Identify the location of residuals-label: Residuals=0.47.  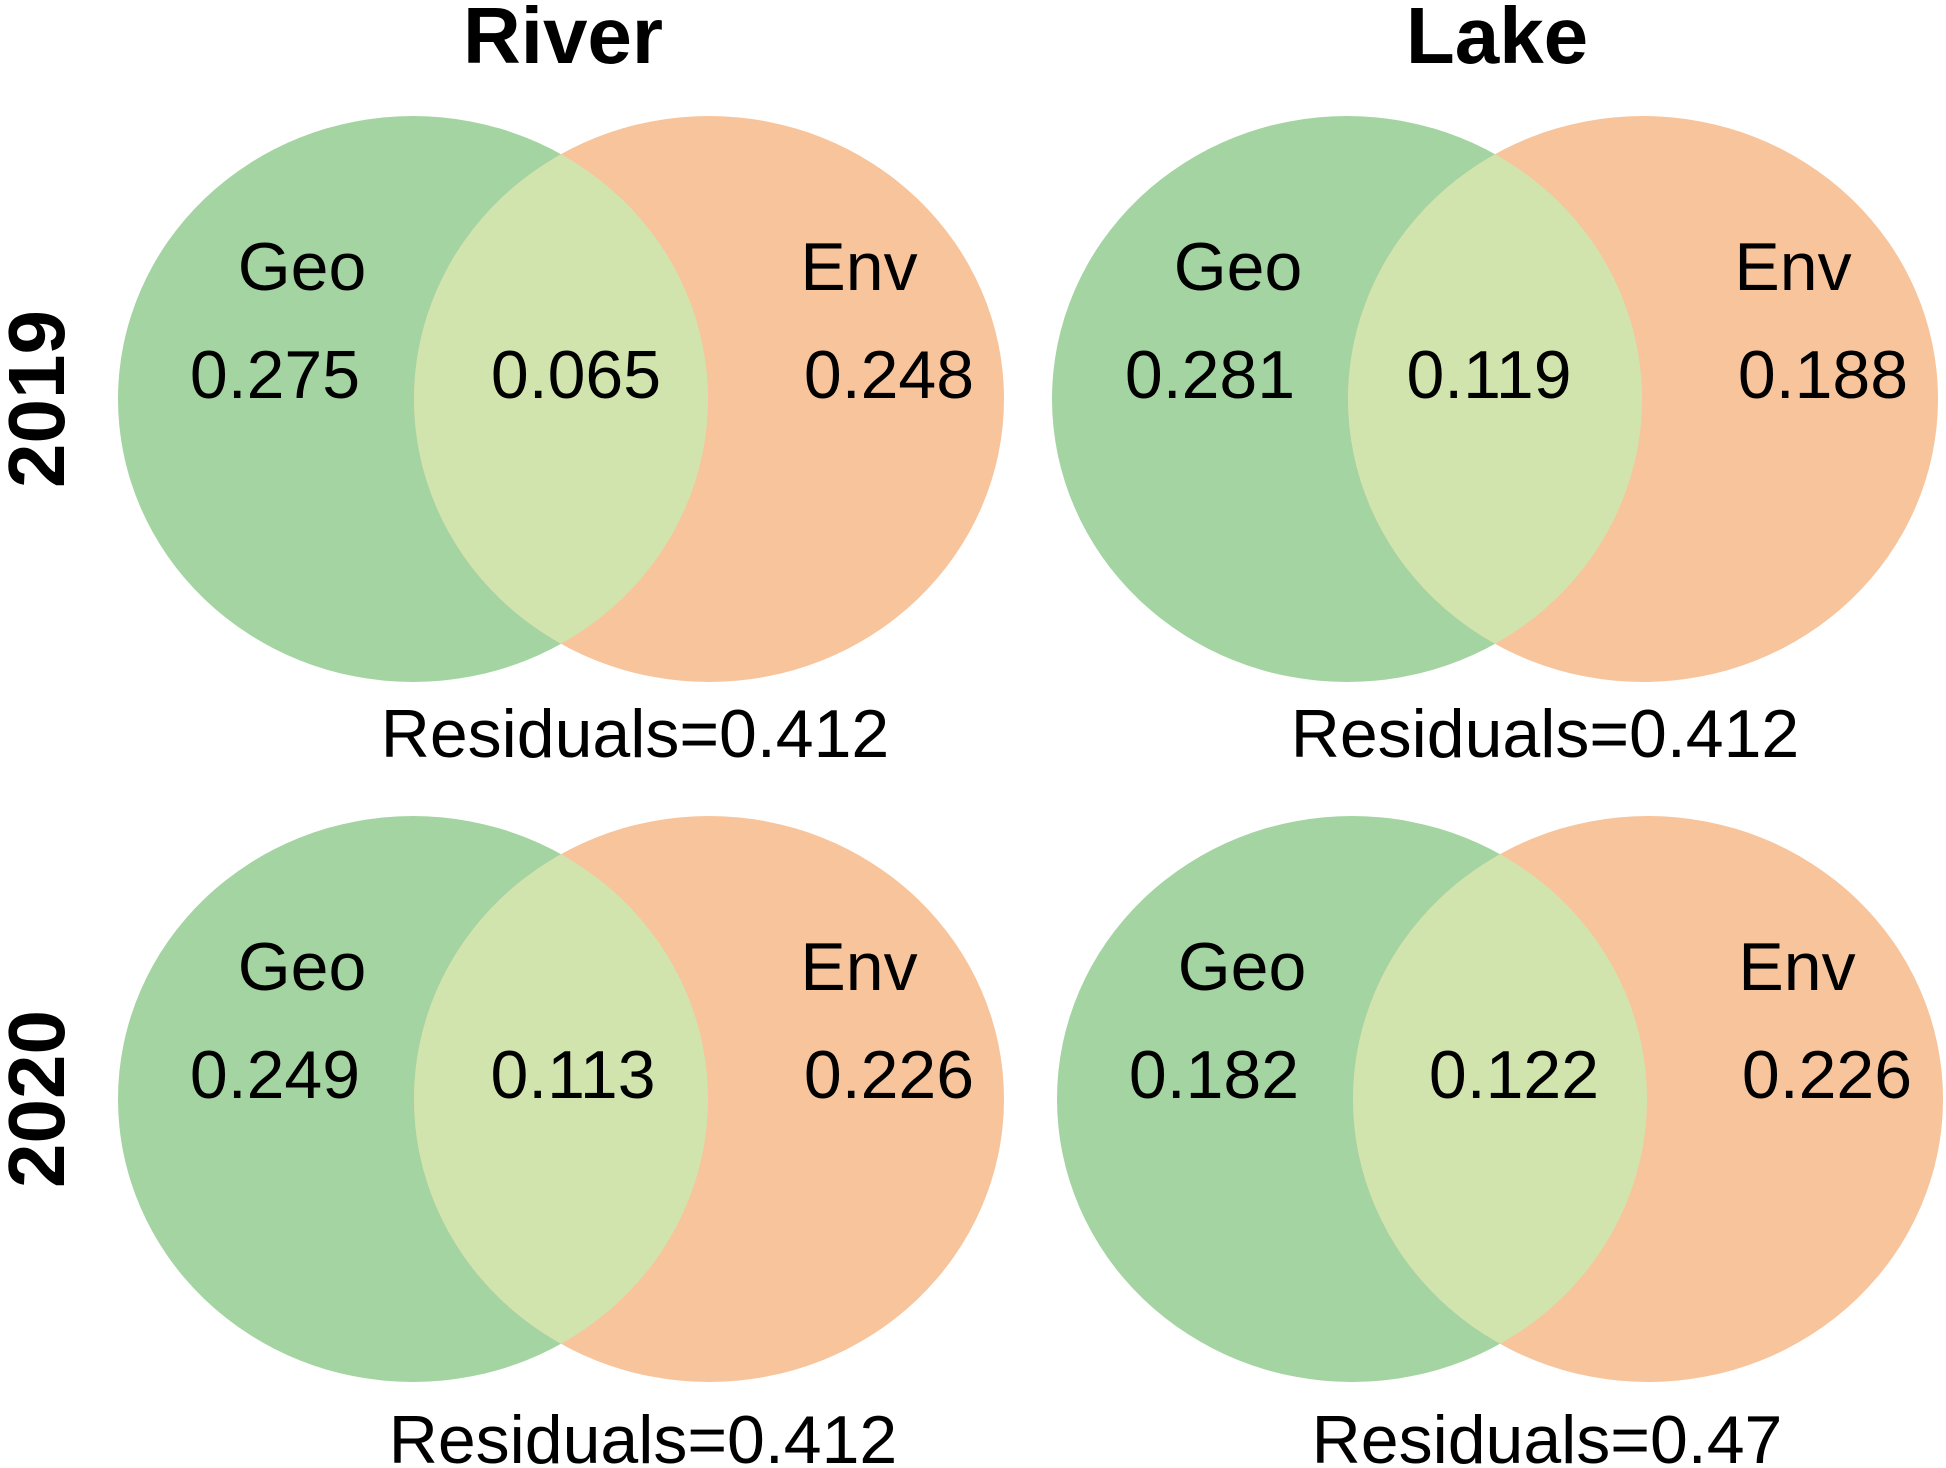
(1547, 1435).